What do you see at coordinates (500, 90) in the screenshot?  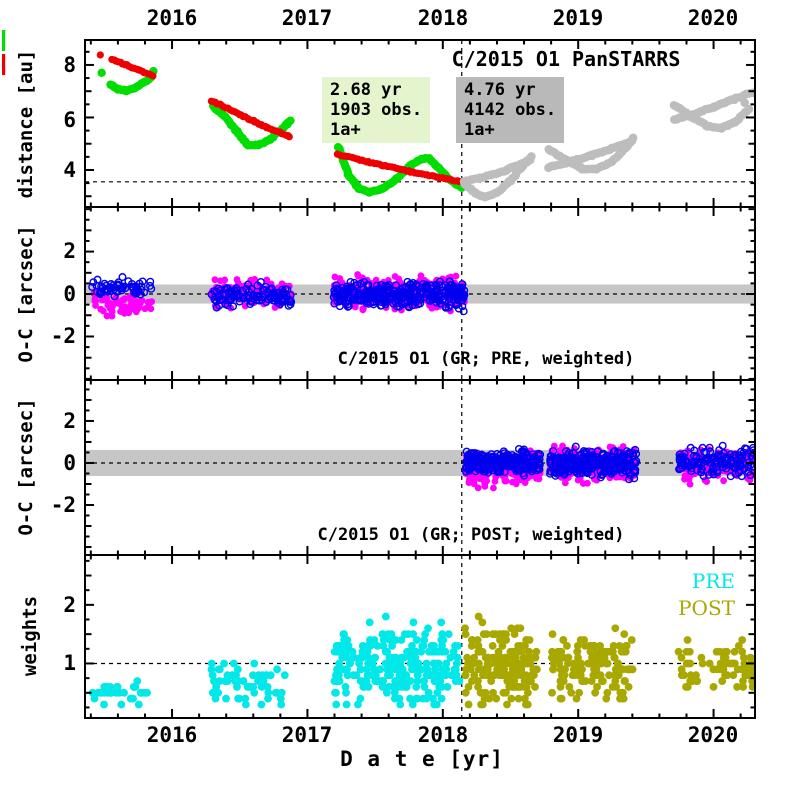 I see `post-arc-length: 4.76 yr` at bounding box center [500, 90].